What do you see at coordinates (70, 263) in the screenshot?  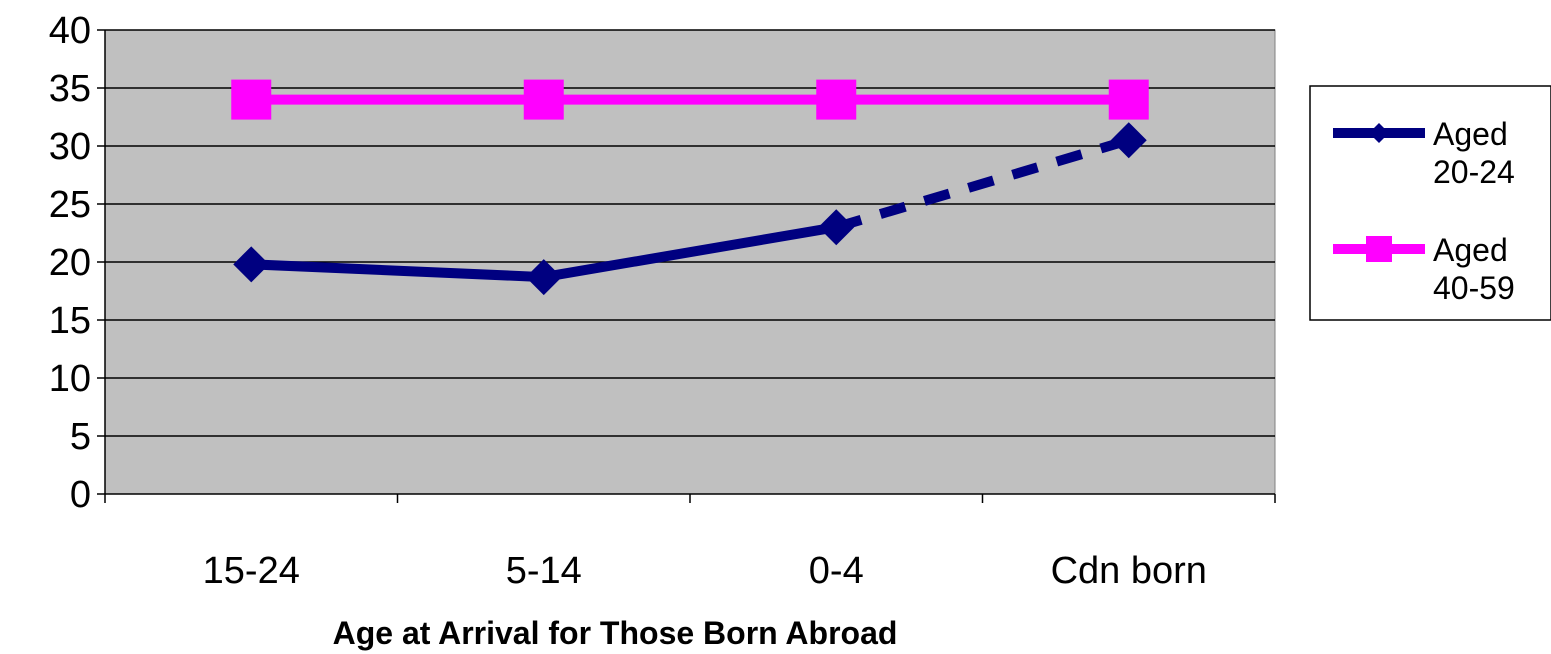 I see `y-tick-label: 20` at bounding box center [70, 263].